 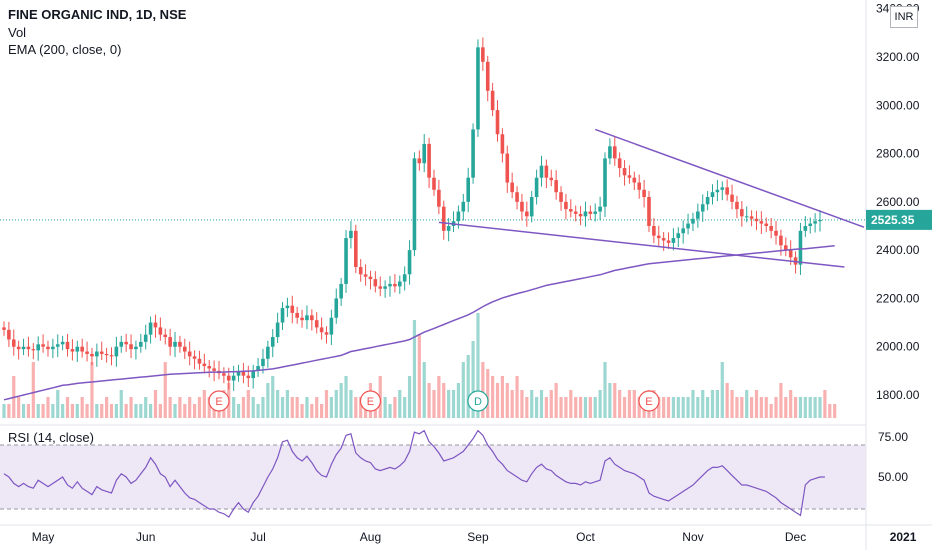 What do you see at coordinates (65, 49) in the screenshot?
I see `chart-legend-ema: EMA (200, close, 0)` at bounding box center [65, 49].